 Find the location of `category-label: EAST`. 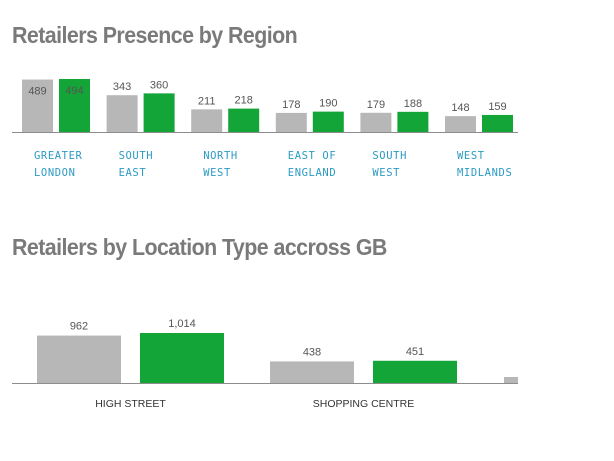

category-label: EAST is located at coordinates (133, 173).